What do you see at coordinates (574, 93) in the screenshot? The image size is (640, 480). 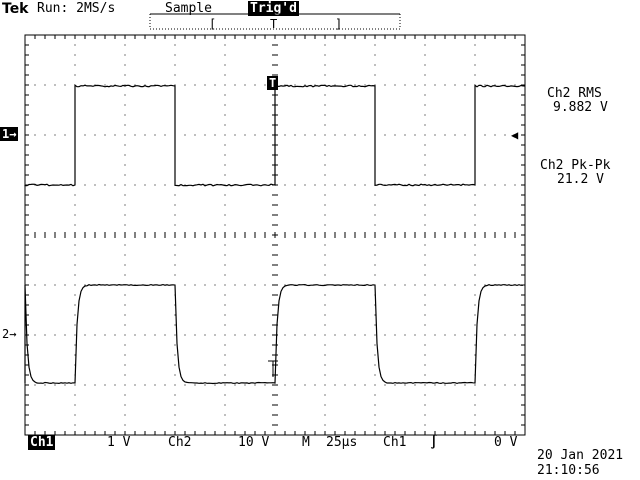 I see `measurement-1-label: Ch2 RMS` at bounding box center [574, 93].